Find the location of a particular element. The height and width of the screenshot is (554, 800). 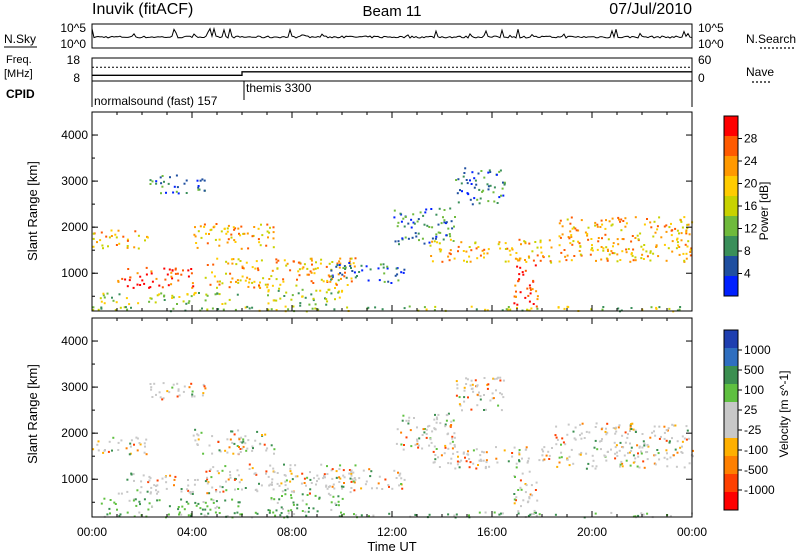

ytick-label: 1000 is located at coordinates (74, 273).